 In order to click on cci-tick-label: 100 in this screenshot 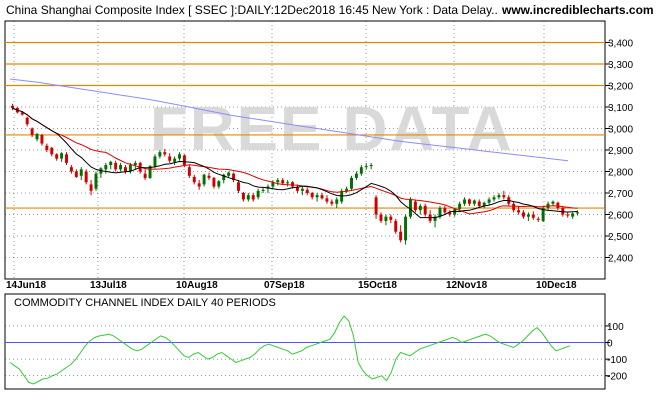, I will do `click(615, 327)`.